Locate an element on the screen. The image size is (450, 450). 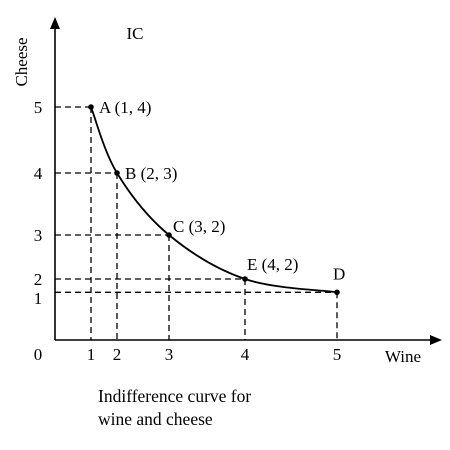
y-axis-label: Cheese is located at coordinates (21, 61).